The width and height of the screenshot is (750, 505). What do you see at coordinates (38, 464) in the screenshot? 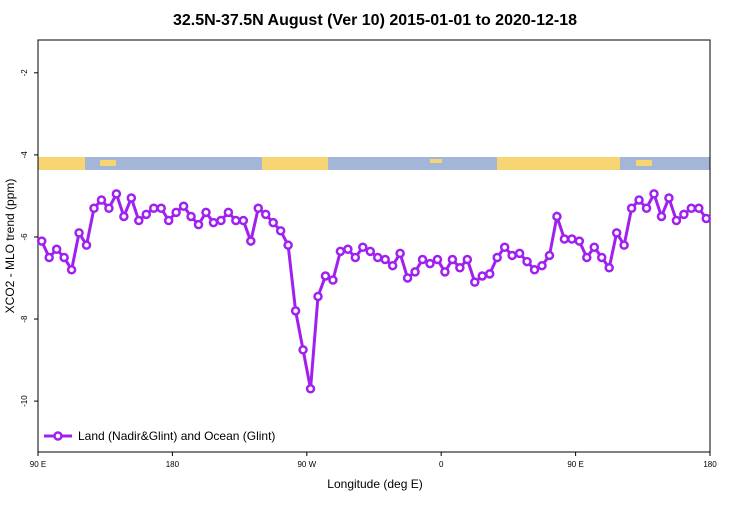
I see `x-tick-label: 90 E` at bounding box center [38, 464].